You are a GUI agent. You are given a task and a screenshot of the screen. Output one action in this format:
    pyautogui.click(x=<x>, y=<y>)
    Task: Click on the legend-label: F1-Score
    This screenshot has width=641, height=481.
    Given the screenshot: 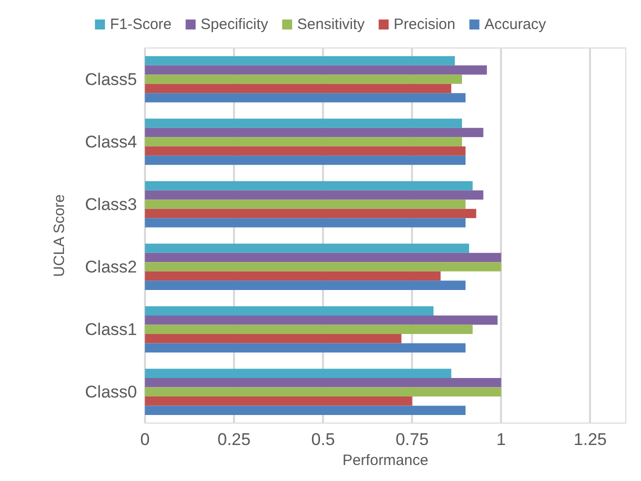 What is the action you would take?
    pyautogui.click(x=141, y=24)
    